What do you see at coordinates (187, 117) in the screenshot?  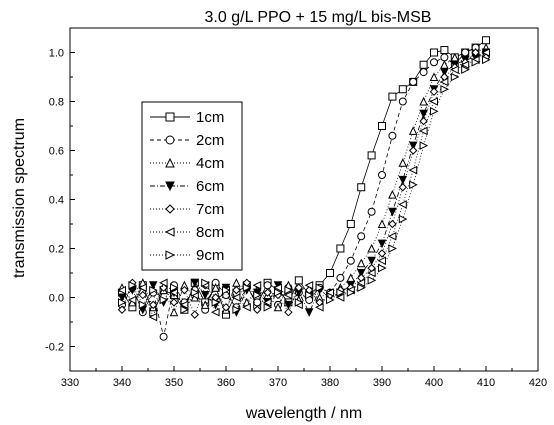 I see `legend-item: 1cm` at bounding box center [187, 117].